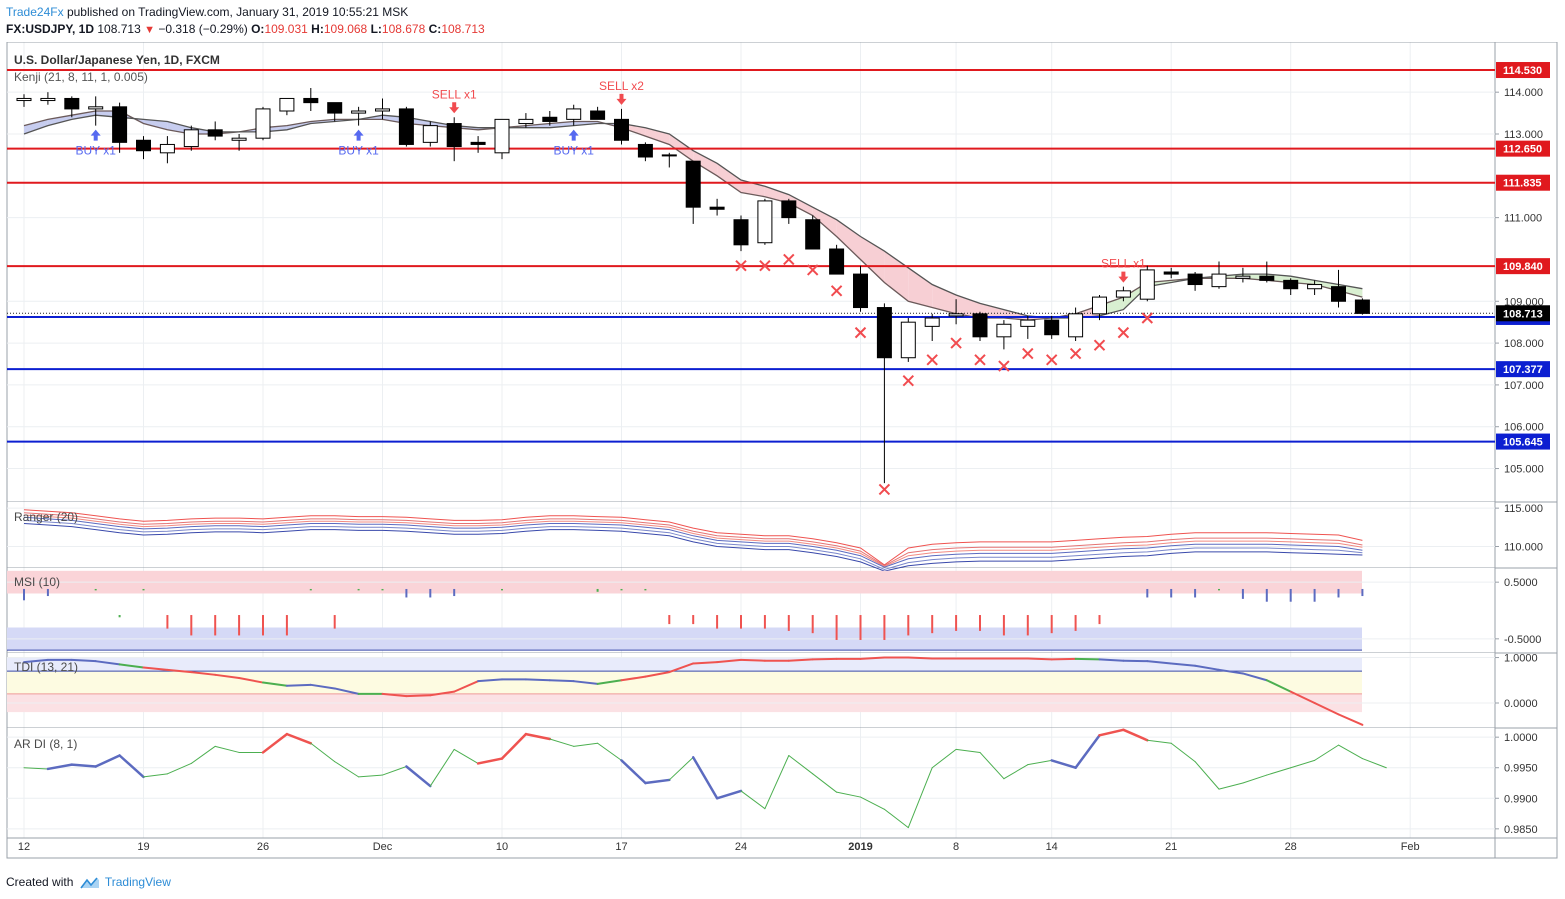 Image resolution: width=1565 pixels, height=899 pixels. Describe the element at coordinates (46, 667) in the screenshot. I see `pane-title: TDI (13, 21)` at that location.